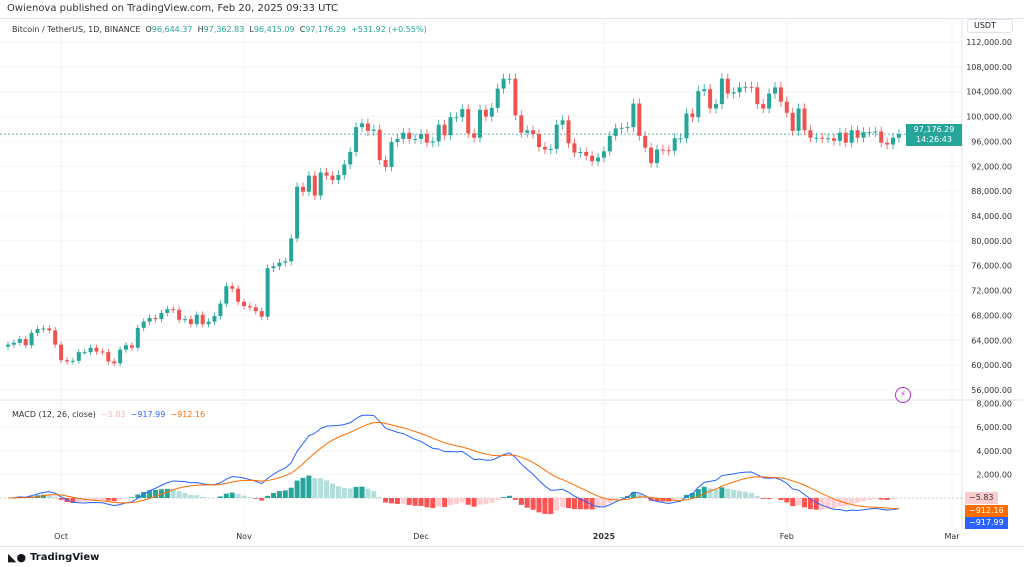 The width and height of the screenshot is (1024, 567). Describe the element at coordinates (148, 414) in the screenshot. I see `macd-line-value: −917.99` at that location.